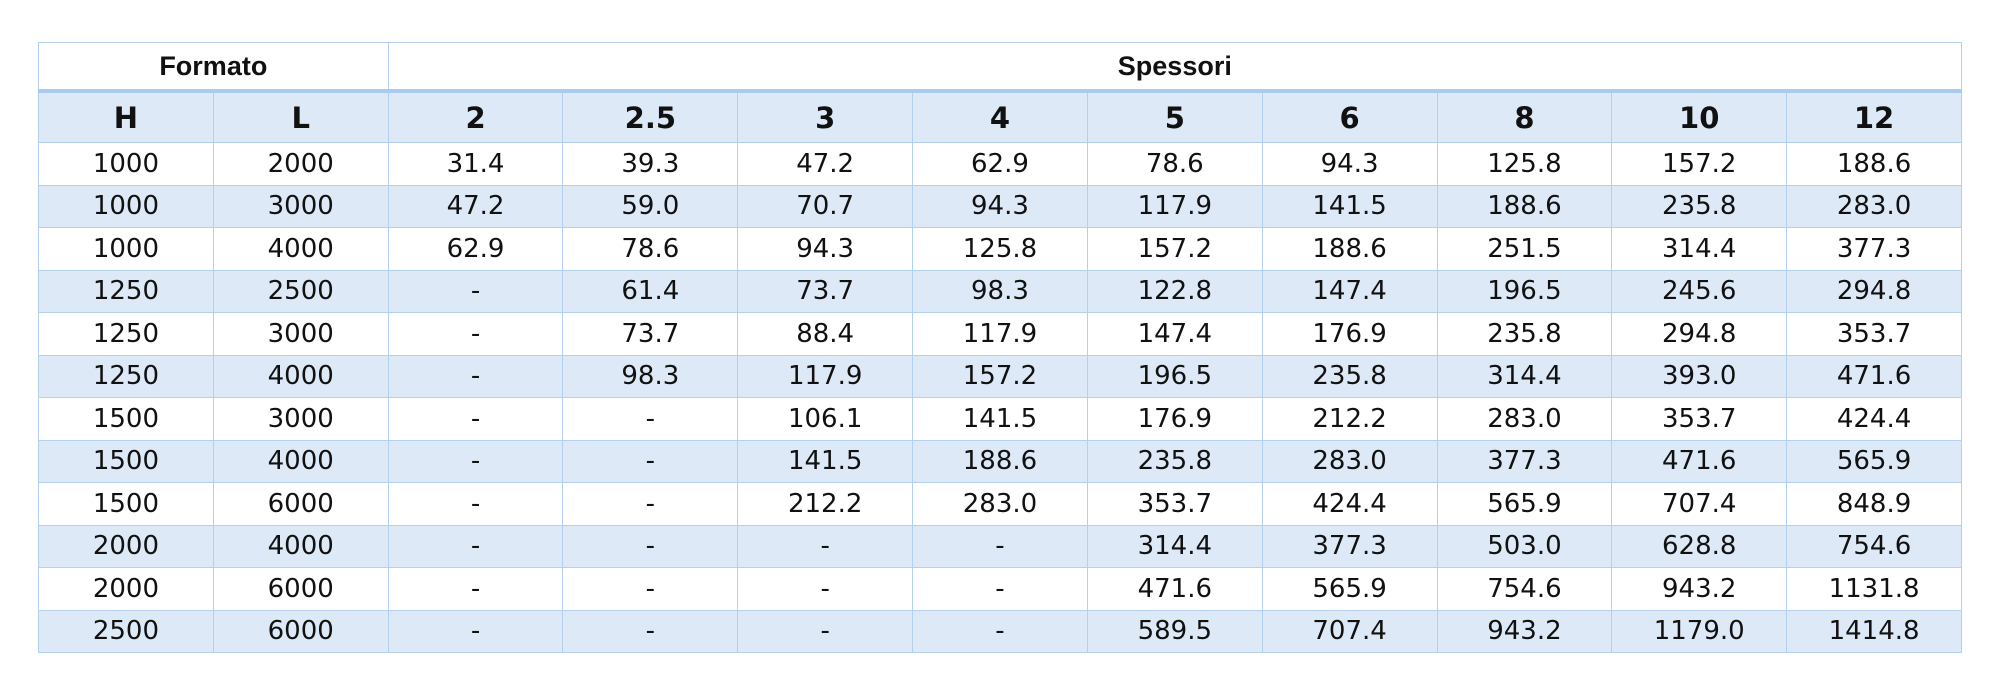  I want to click on column-header: 3, so click(825, 116).